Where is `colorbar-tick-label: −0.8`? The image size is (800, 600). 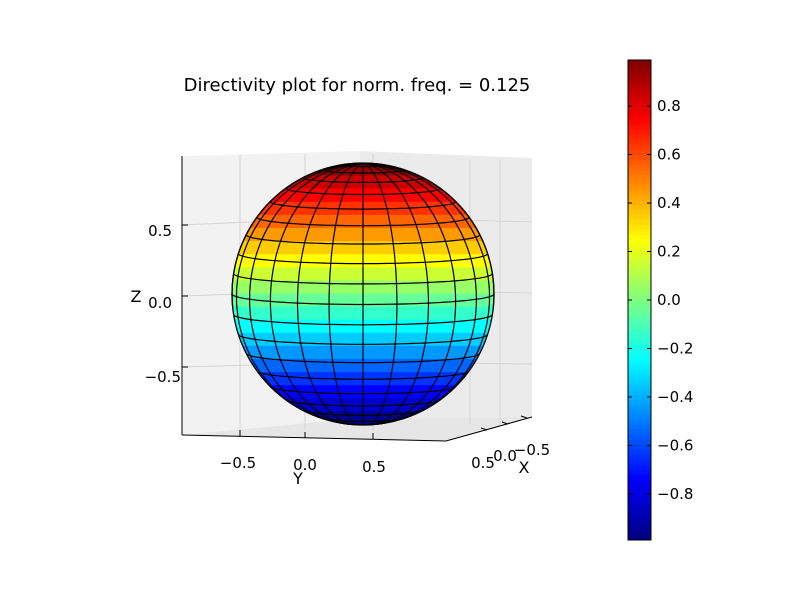
colorbar-tick-label: −0.8 is located at coordinates (675, 494).